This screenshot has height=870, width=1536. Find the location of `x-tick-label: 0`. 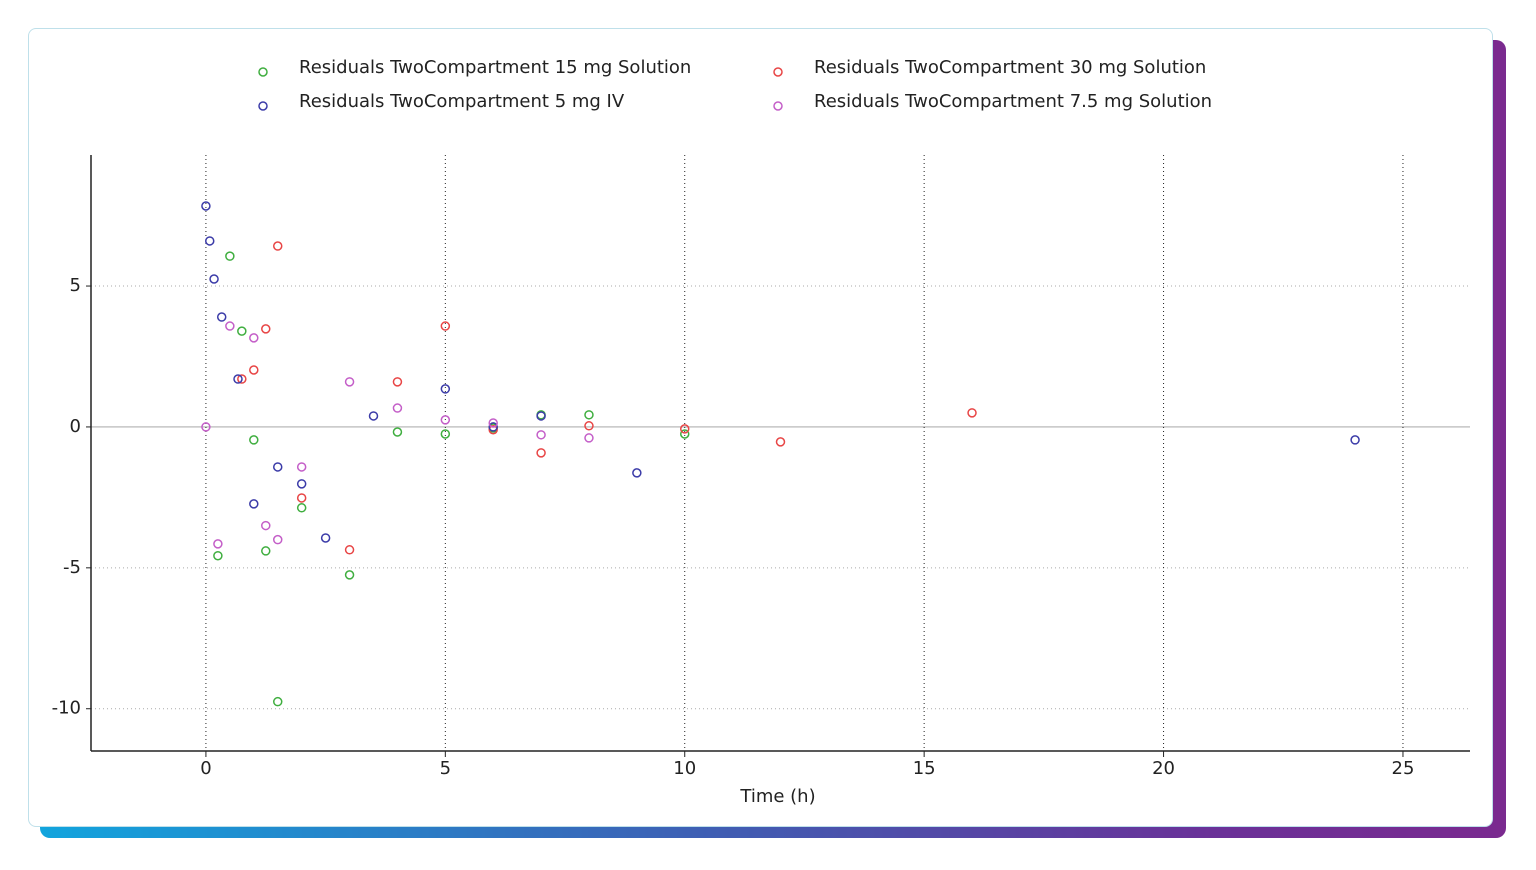

x-tick-label: 0 is located at coordinates (205, 768).